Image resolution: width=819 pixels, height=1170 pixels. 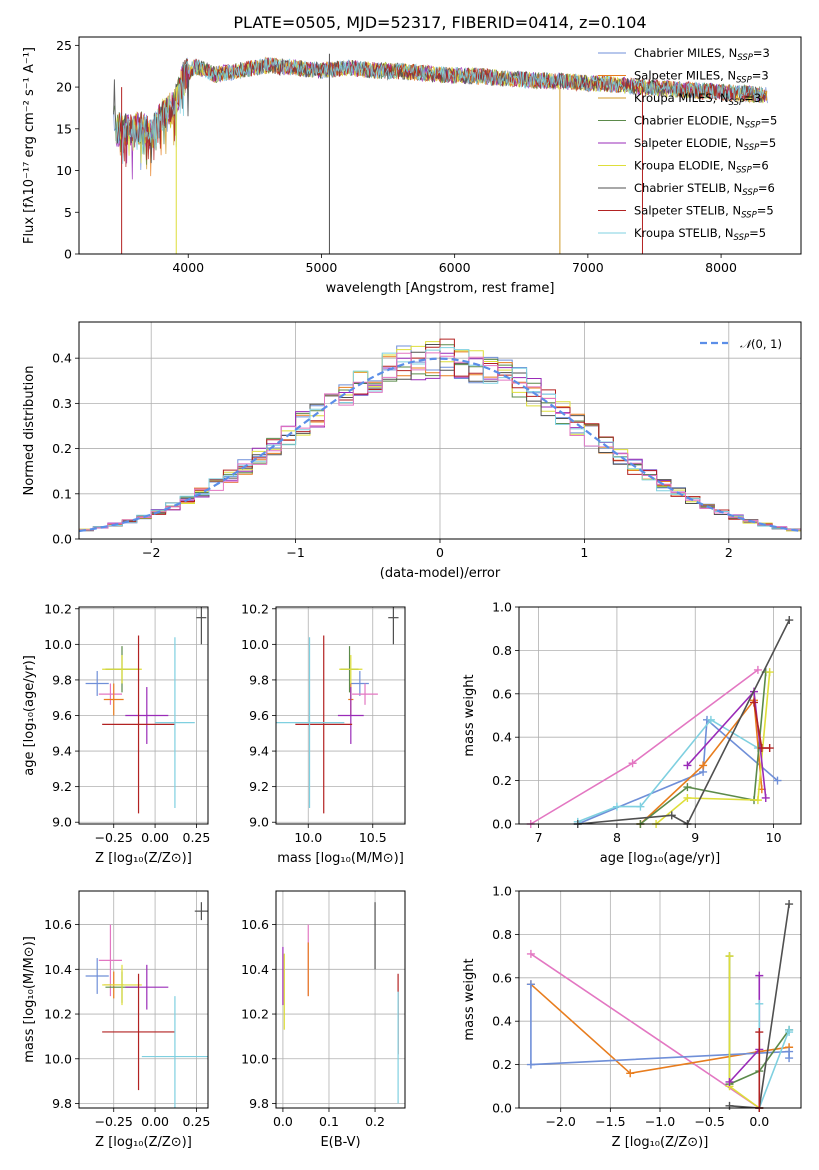 I want to click on x-tick-label: −2.0, so click(x=561, y=1121).